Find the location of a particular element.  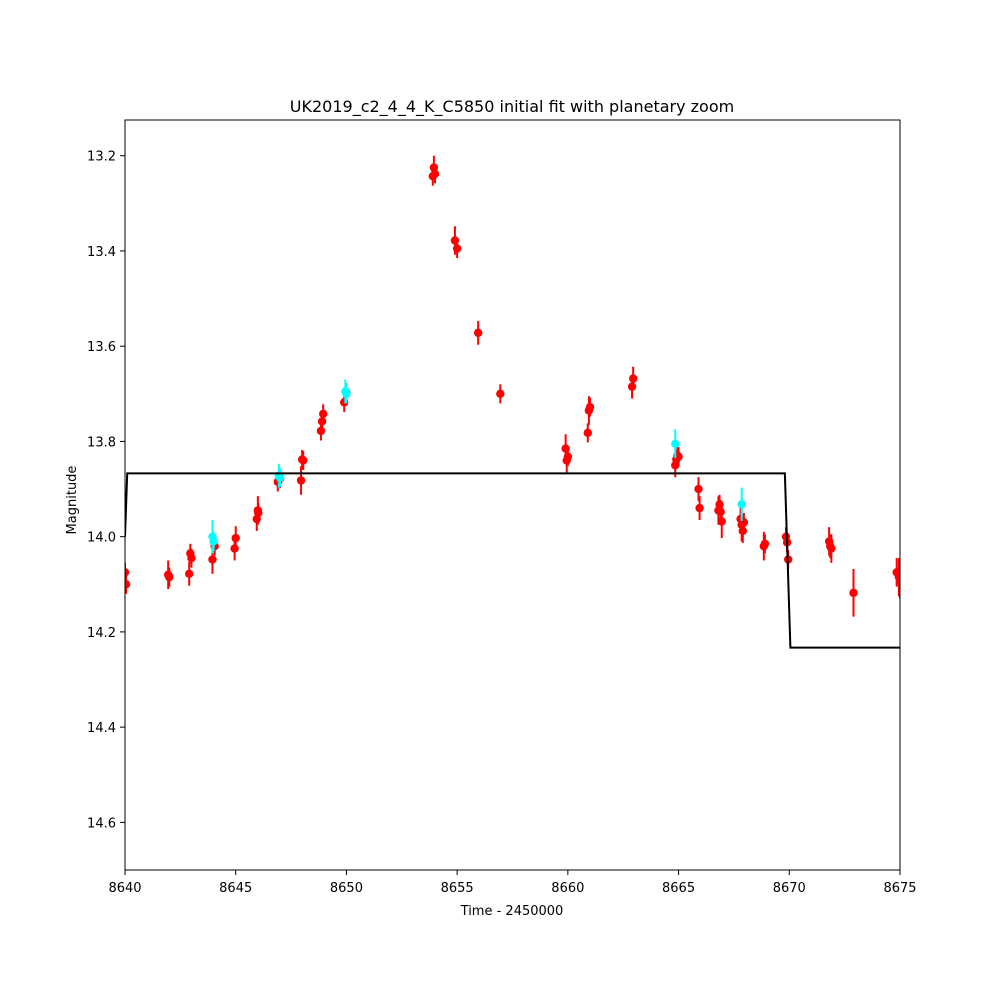

y-axis: 13.2 13.4 13.6 13.8 14.0 14.2 14.4 14.6 is located at coordinates (106, 490).